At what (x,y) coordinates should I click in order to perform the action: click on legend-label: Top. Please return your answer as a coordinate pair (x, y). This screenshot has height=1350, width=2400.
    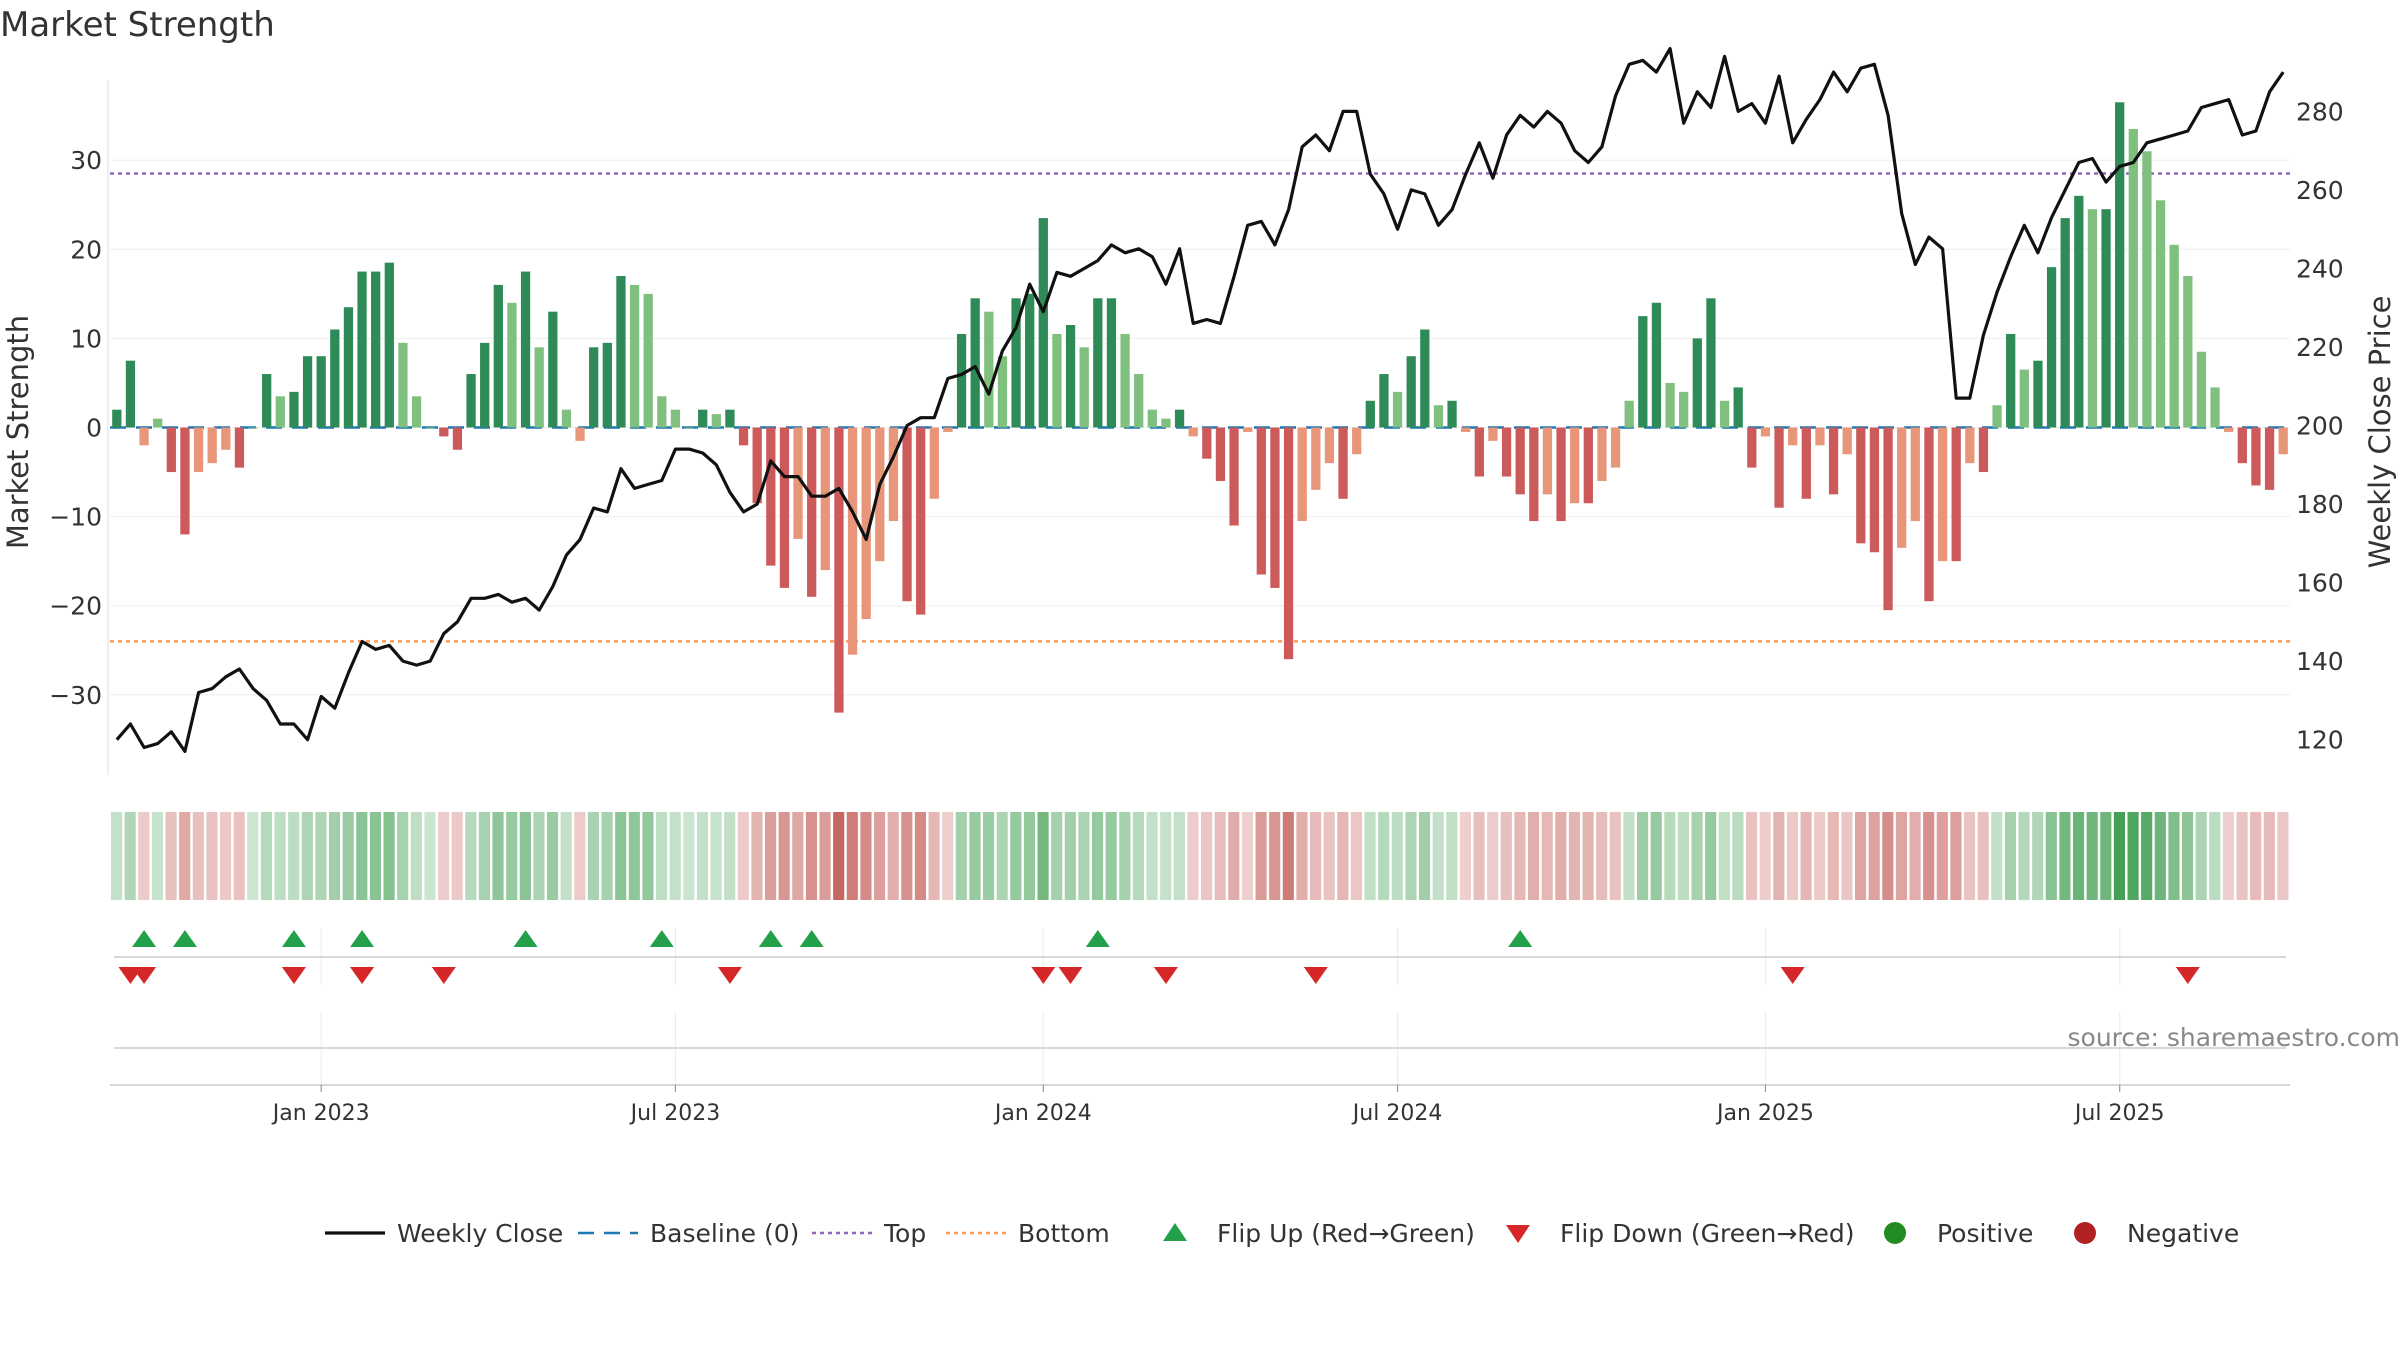
    Looking at the image, I should click on (904, 1233).